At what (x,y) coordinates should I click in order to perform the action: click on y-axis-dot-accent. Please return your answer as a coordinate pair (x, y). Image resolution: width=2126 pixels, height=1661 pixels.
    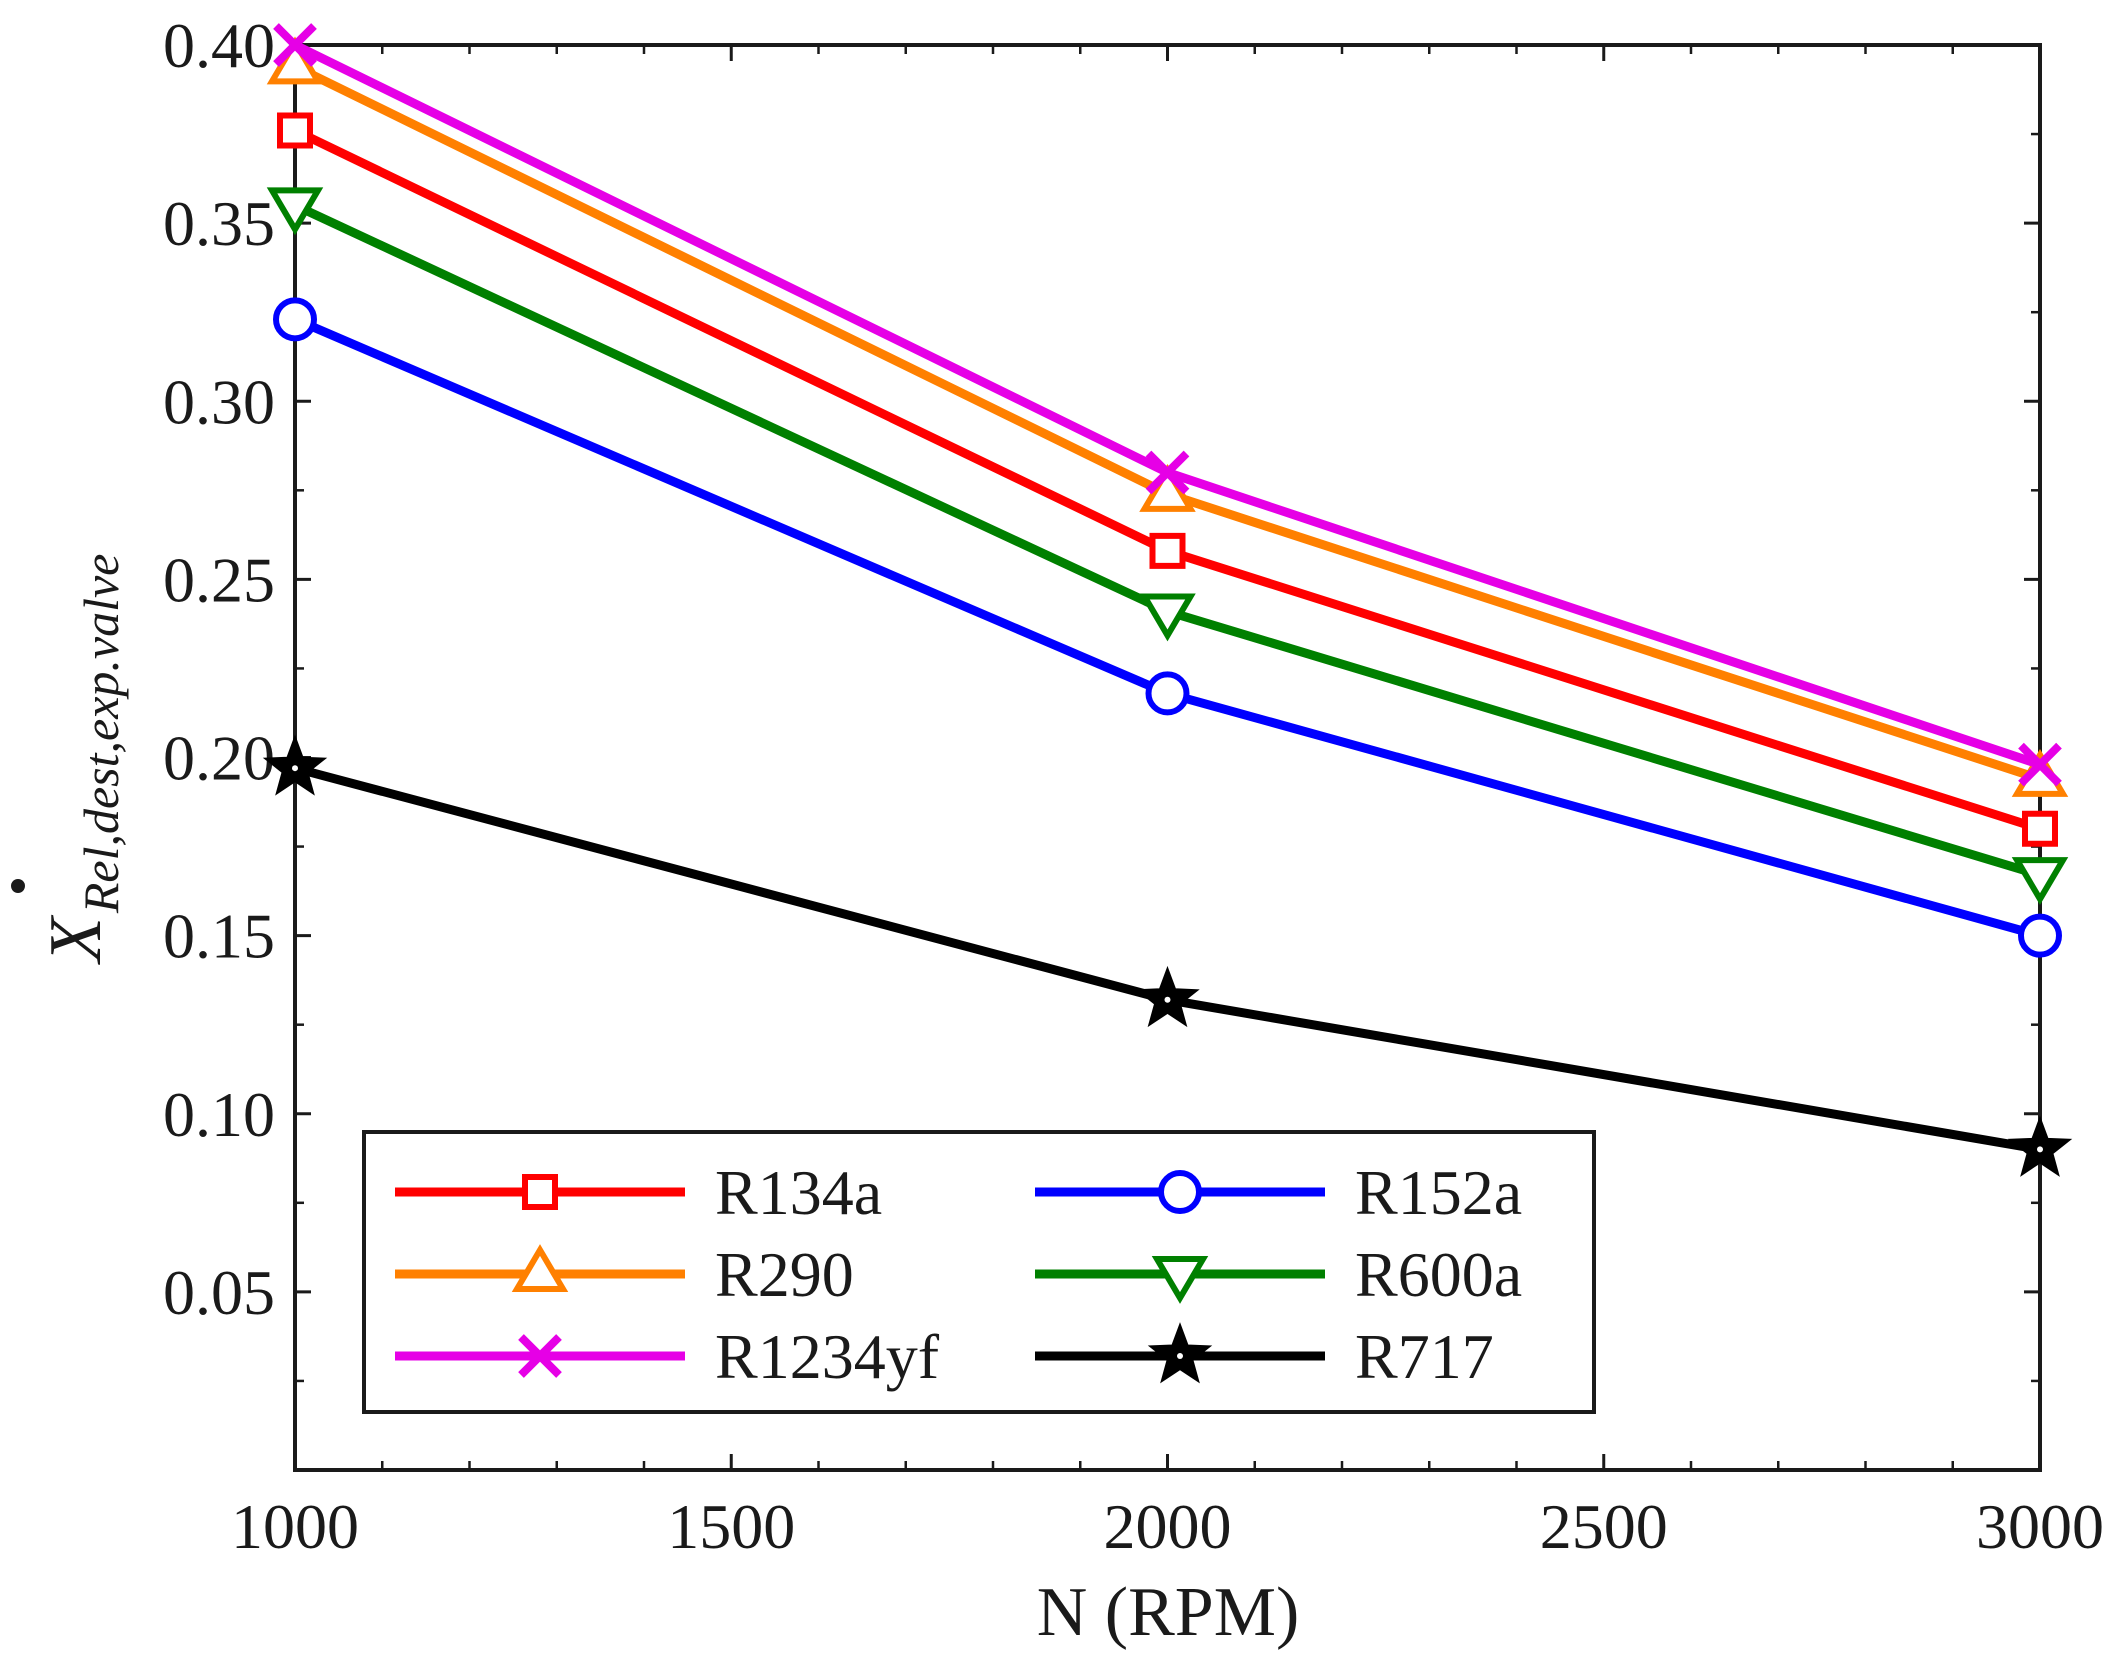
    Looking at the image, I should click on (18, 886).